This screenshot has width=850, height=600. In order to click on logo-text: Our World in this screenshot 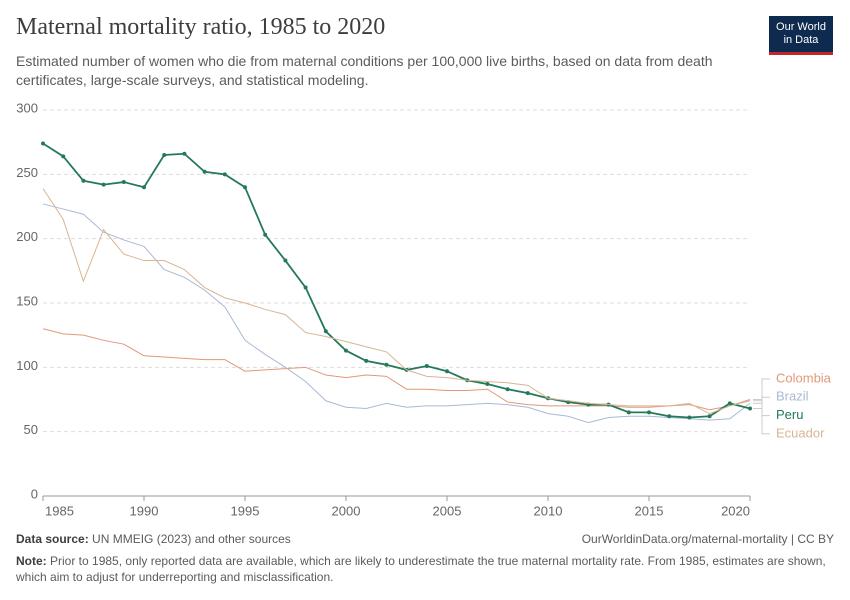, I will do `click(801, 27)`.